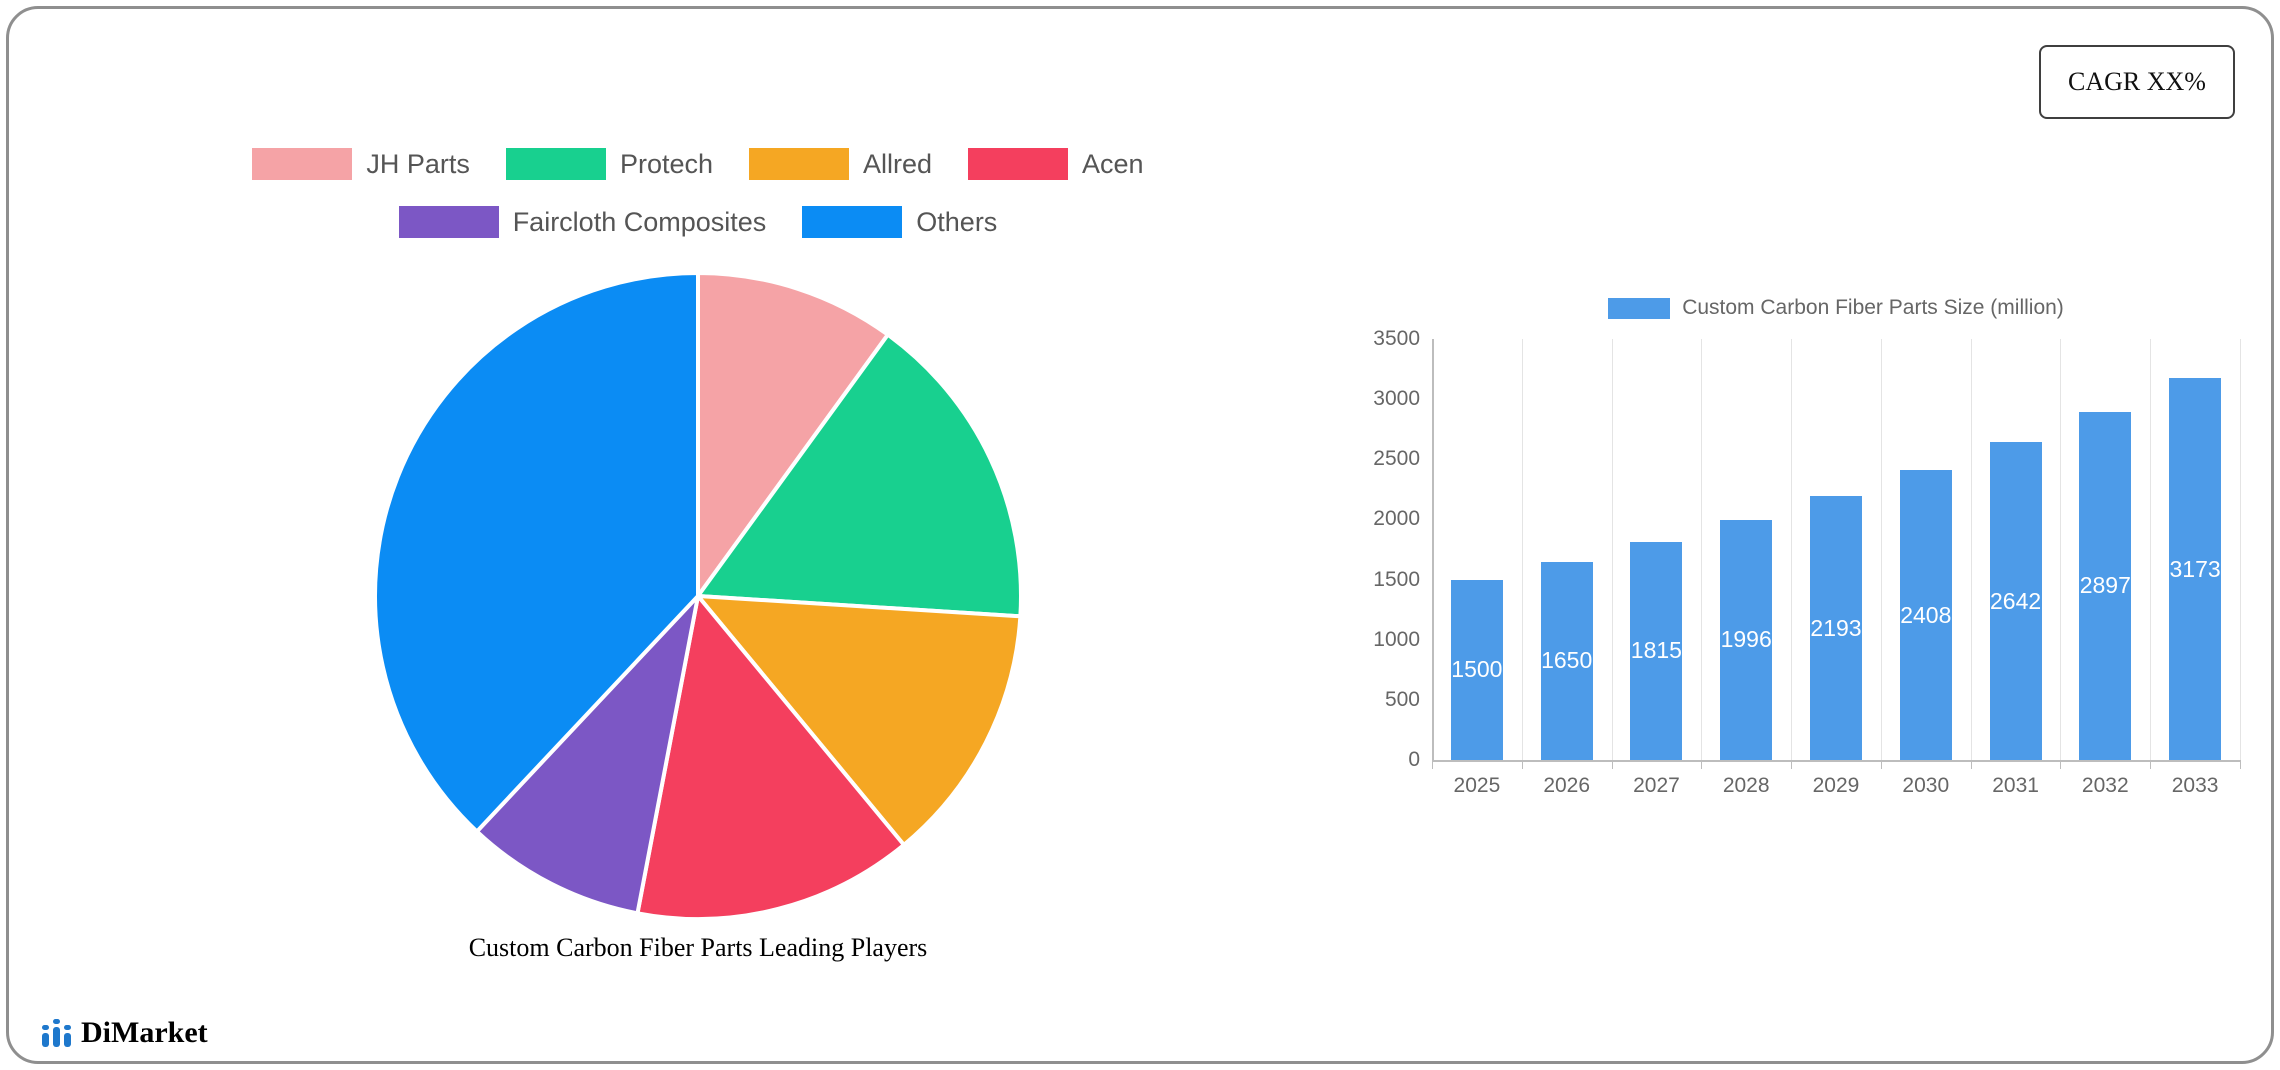 The image size is (2280, 1070). I want to click on bar-legend: Custom Carbon Fiber Parts Size (million), so click(1836, 308).